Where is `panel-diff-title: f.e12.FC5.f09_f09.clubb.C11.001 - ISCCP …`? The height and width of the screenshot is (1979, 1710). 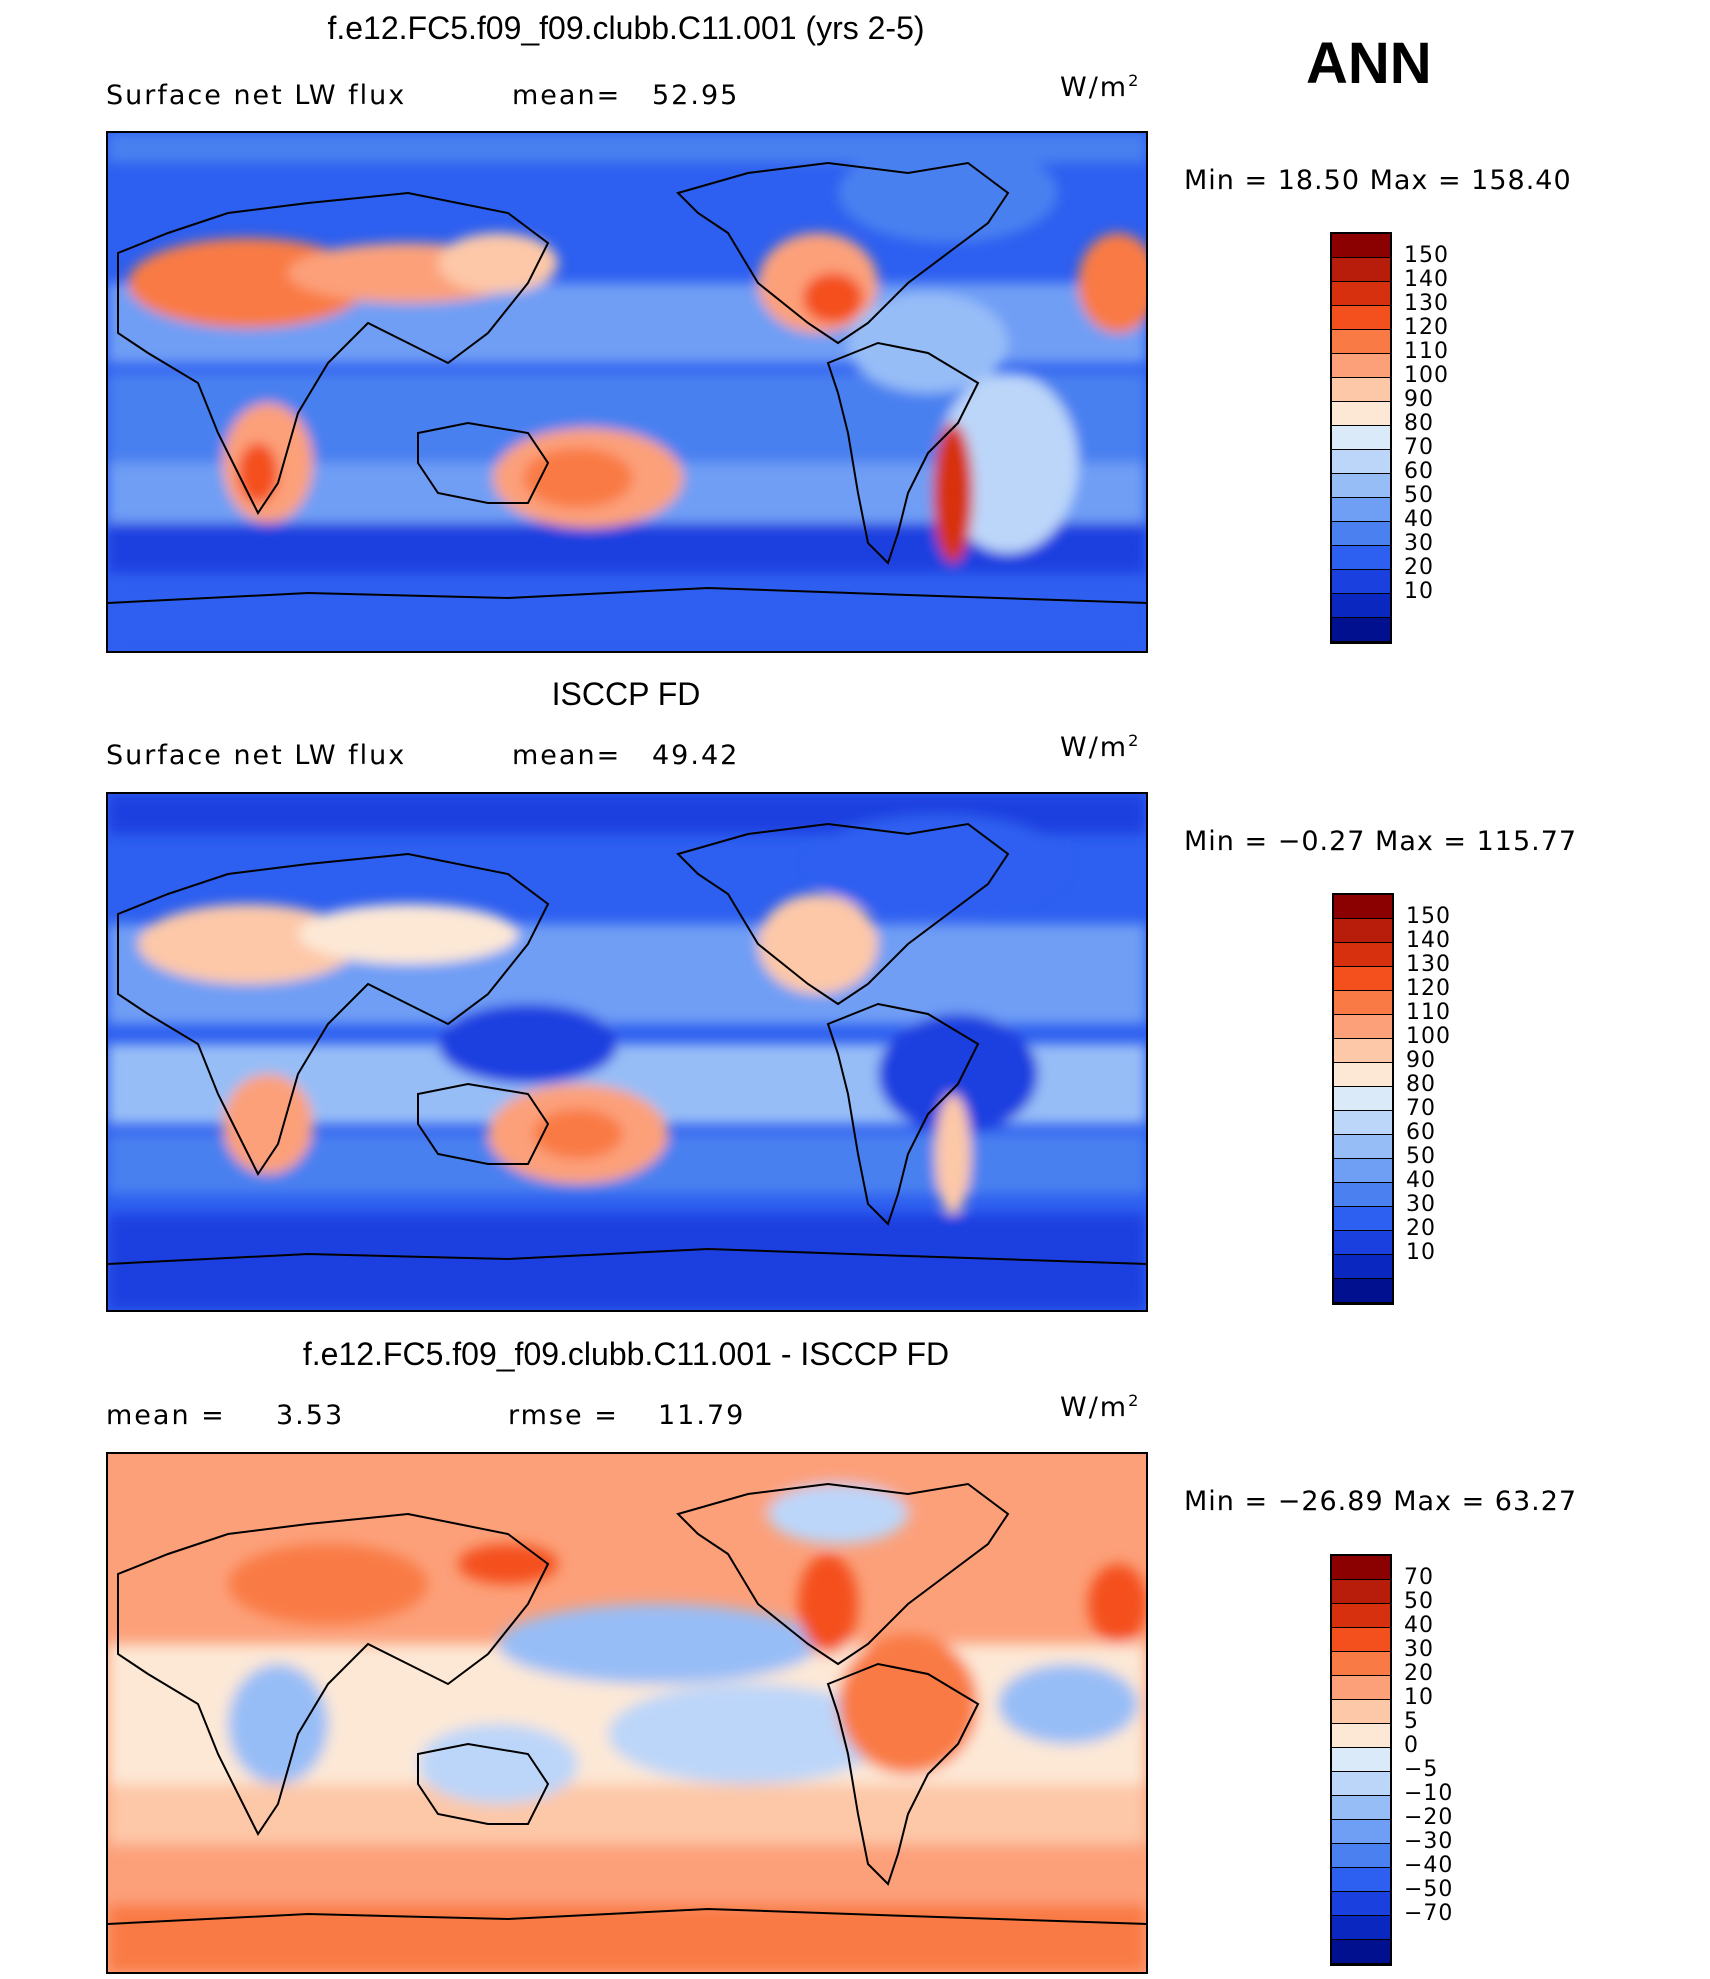
panel-diff-title: f.e12.FC5.f09_f09.clubb.C11.001 - ISCCP … is located at coordinates (626, 1354).